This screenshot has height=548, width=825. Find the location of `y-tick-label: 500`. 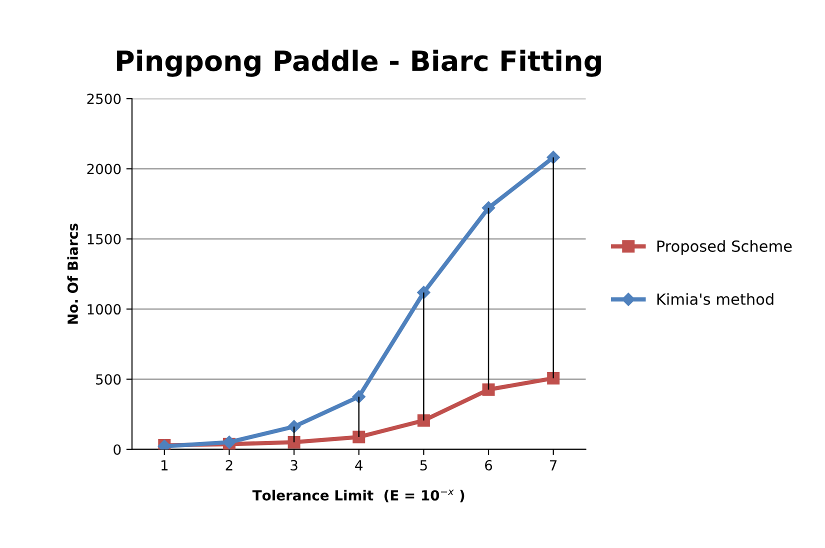

y-tick-label: 500 is located at coordinates (108, 379).